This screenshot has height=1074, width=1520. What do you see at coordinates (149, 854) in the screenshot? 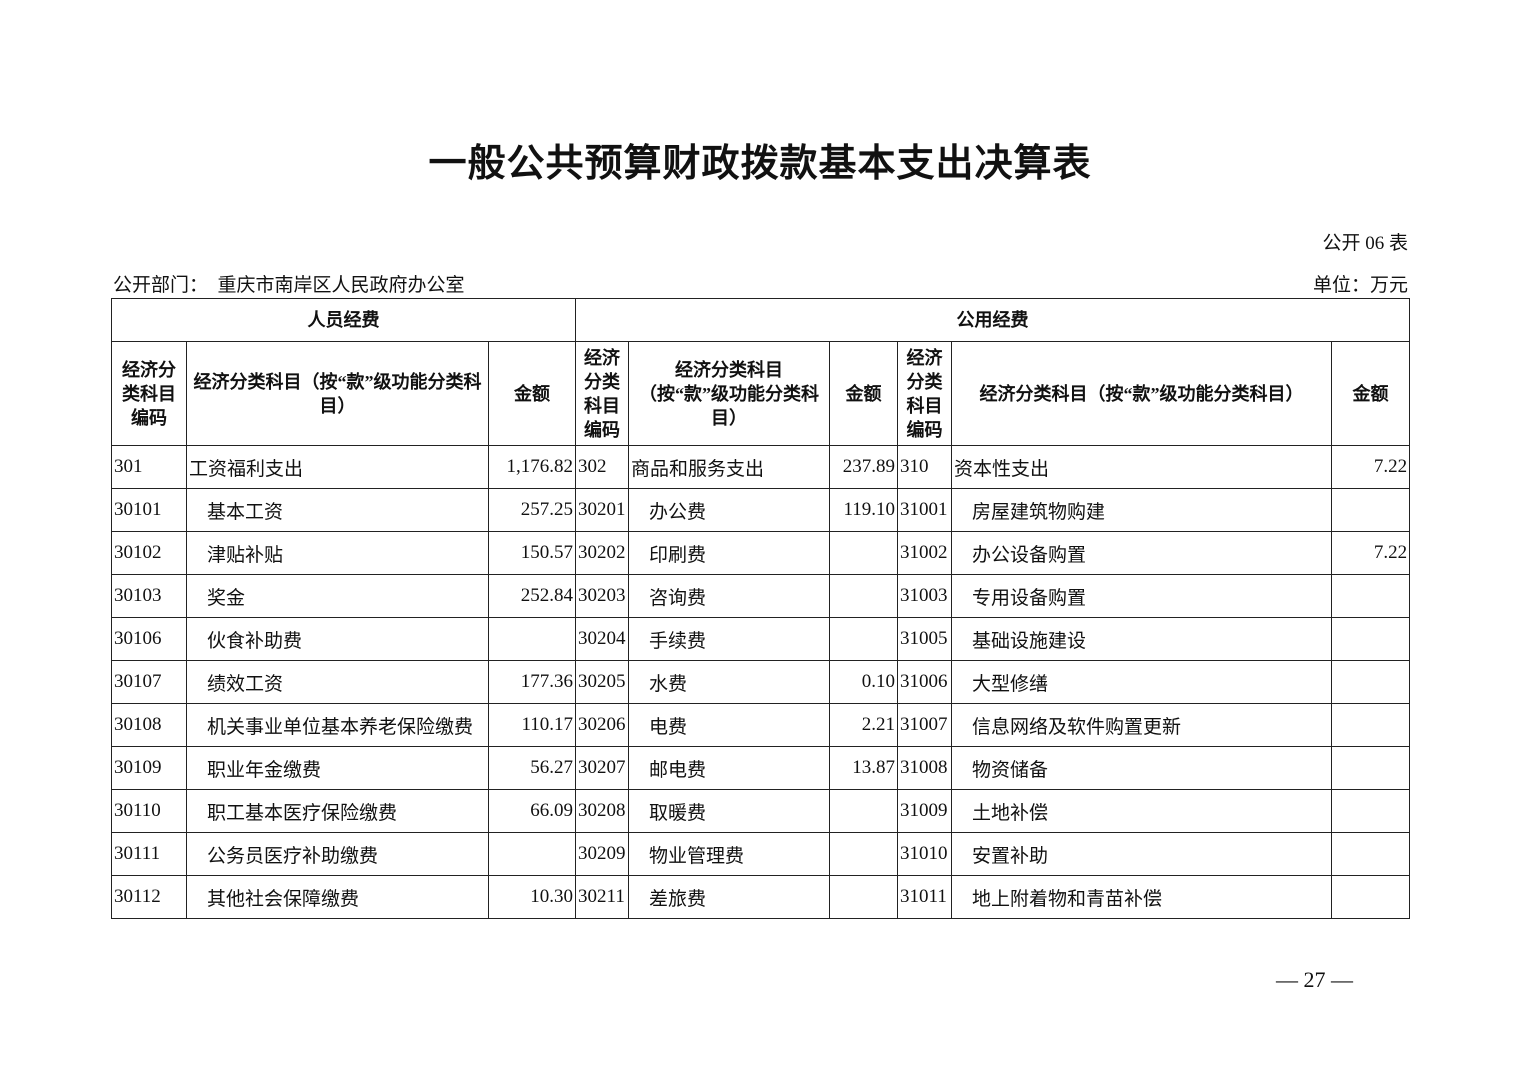
I see `cell-code: 30111` at bounding box center [149, 854].